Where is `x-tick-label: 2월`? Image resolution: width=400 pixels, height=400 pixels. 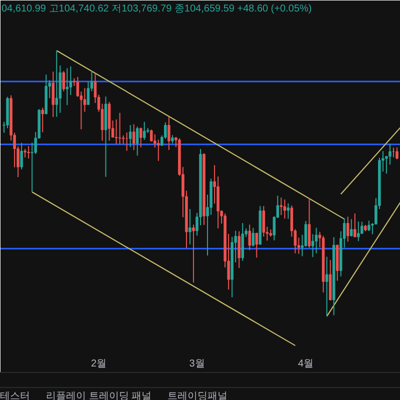
x-tick-label: 2월 is located at coordinates (98, 364).